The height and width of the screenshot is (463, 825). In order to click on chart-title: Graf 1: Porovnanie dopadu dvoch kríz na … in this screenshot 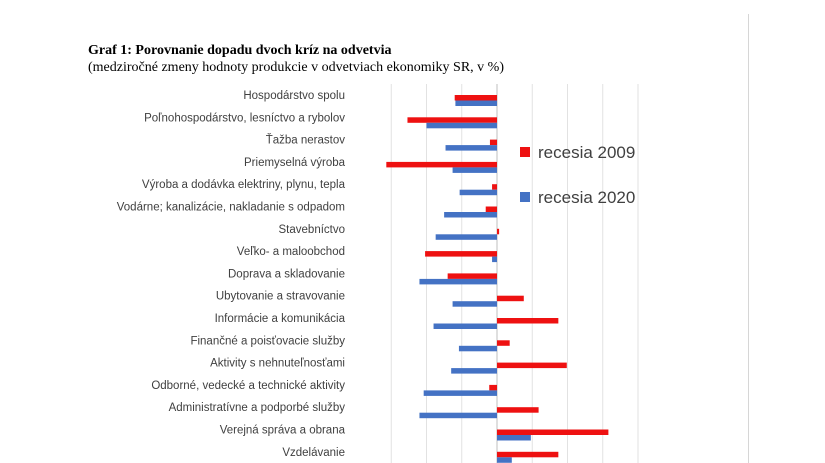, I will do `click(240, 50)`.